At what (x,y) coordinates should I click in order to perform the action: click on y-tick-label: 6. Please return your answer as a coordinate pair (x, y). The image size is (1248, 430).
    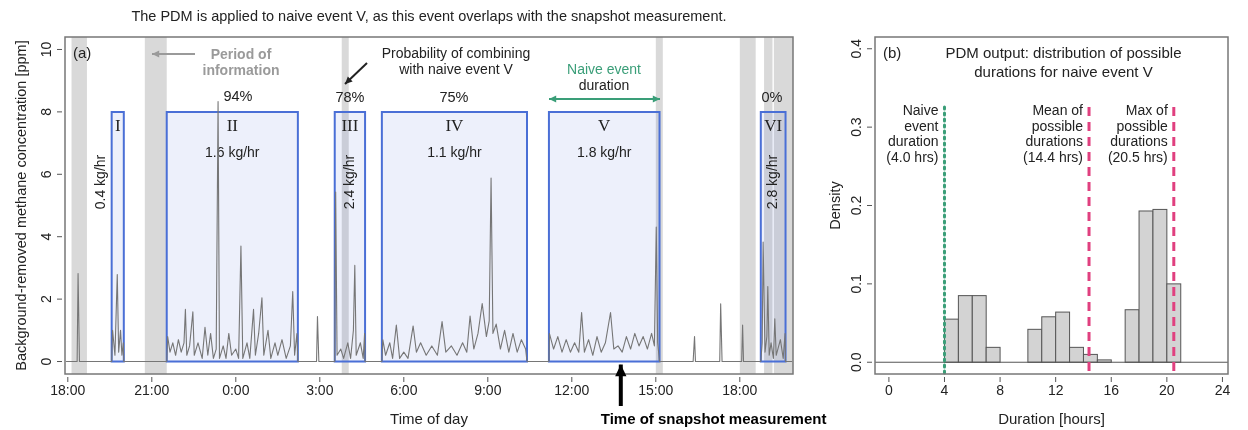
    Looking at the image, I should click on (46, 174).